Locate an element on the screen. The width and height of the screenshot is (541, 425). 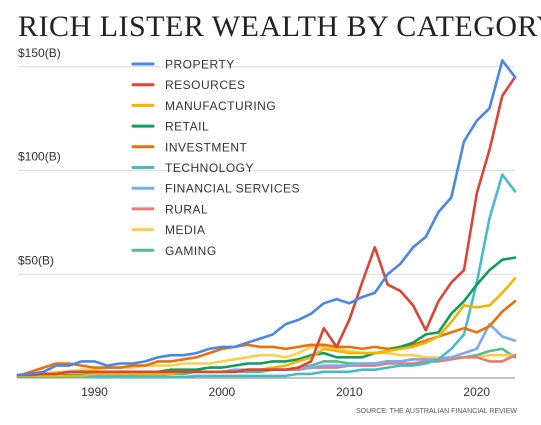
y-tick-label: $150(B) is located at coordinates (39, 53).